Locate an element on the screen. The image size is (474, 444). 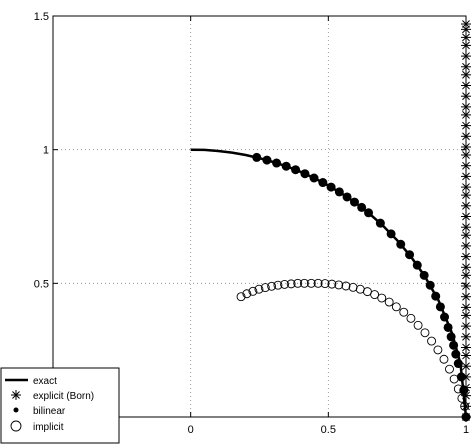
legend-swatch-implicit is located at coordinates (16, 426).